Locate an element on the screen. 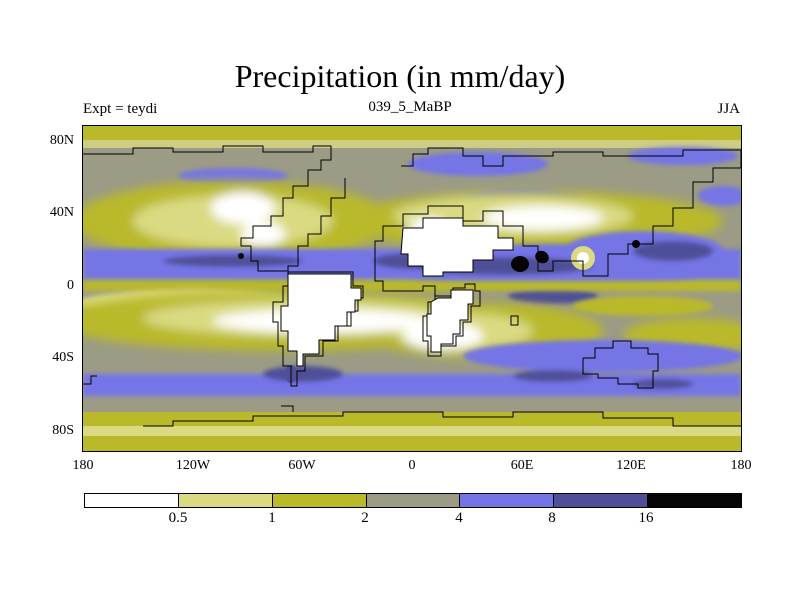 Image resolution: width=800 pixels, height=600 pixels. season-label: JJA is located at coordinates (728, 109).